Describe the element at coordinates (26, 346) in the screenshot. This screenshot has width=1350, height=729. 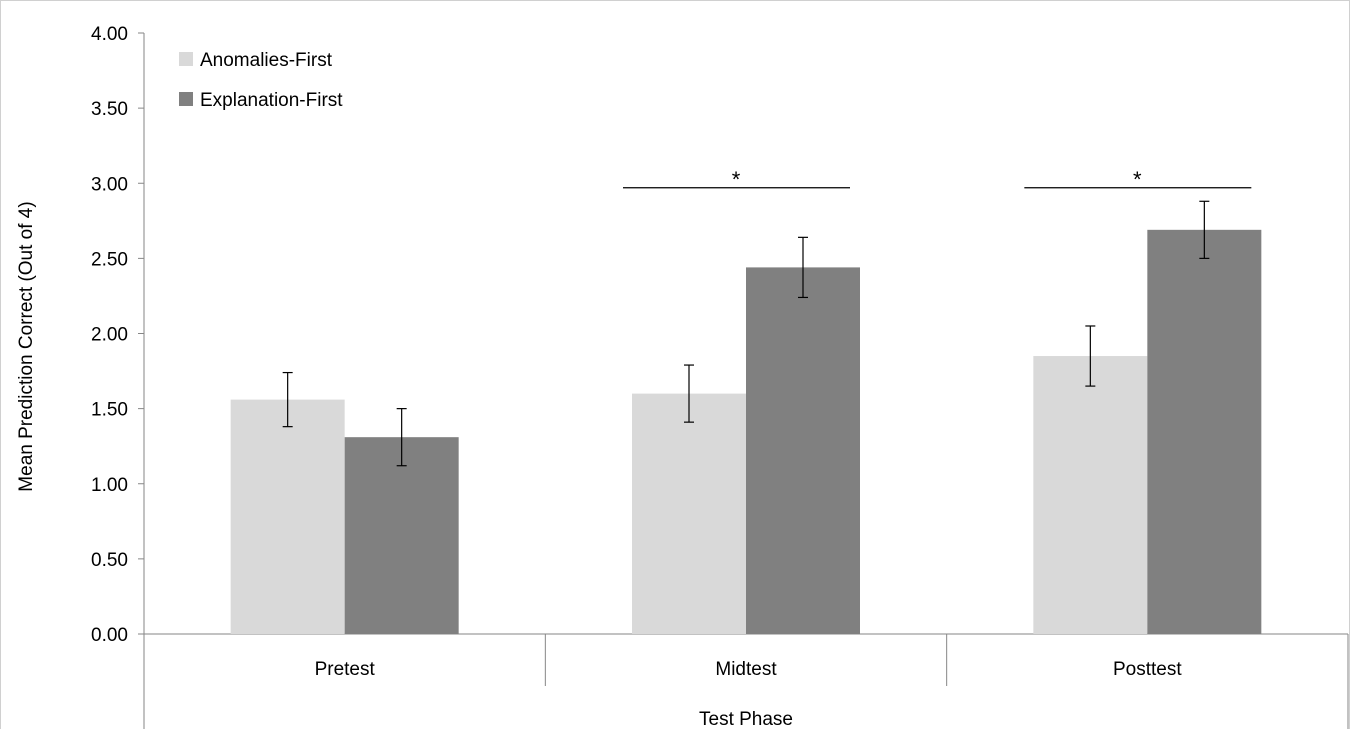
I see `y-axis-title: Mean Prediction Correct (Out of 4)` at that location.